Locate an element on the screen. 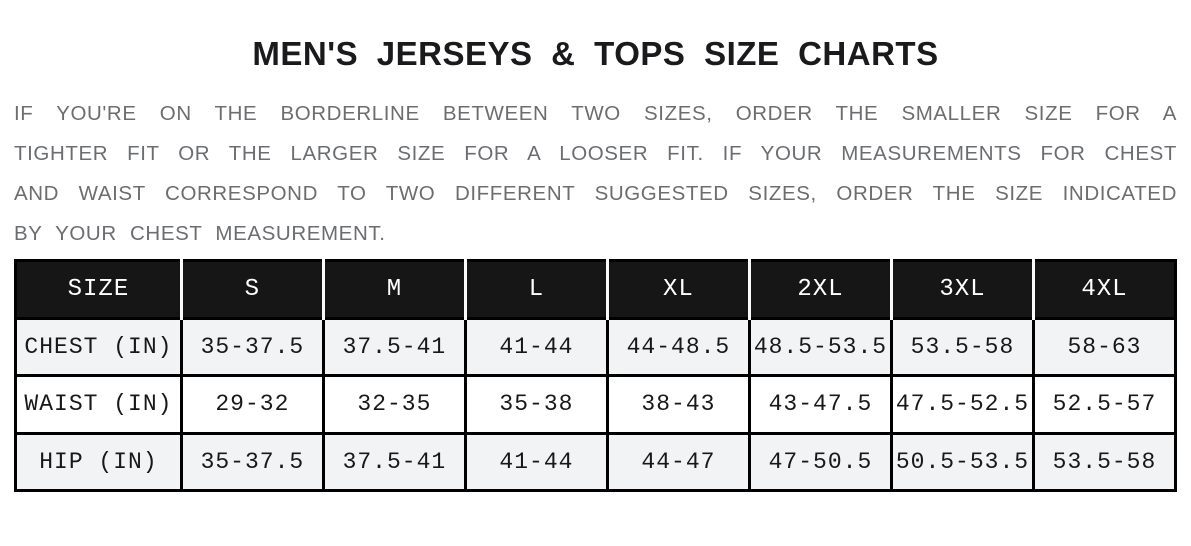 The width and height of the screenshot is (1191, 546). row-label-hip: HIP (IN) is located at coordinates (98, 462).